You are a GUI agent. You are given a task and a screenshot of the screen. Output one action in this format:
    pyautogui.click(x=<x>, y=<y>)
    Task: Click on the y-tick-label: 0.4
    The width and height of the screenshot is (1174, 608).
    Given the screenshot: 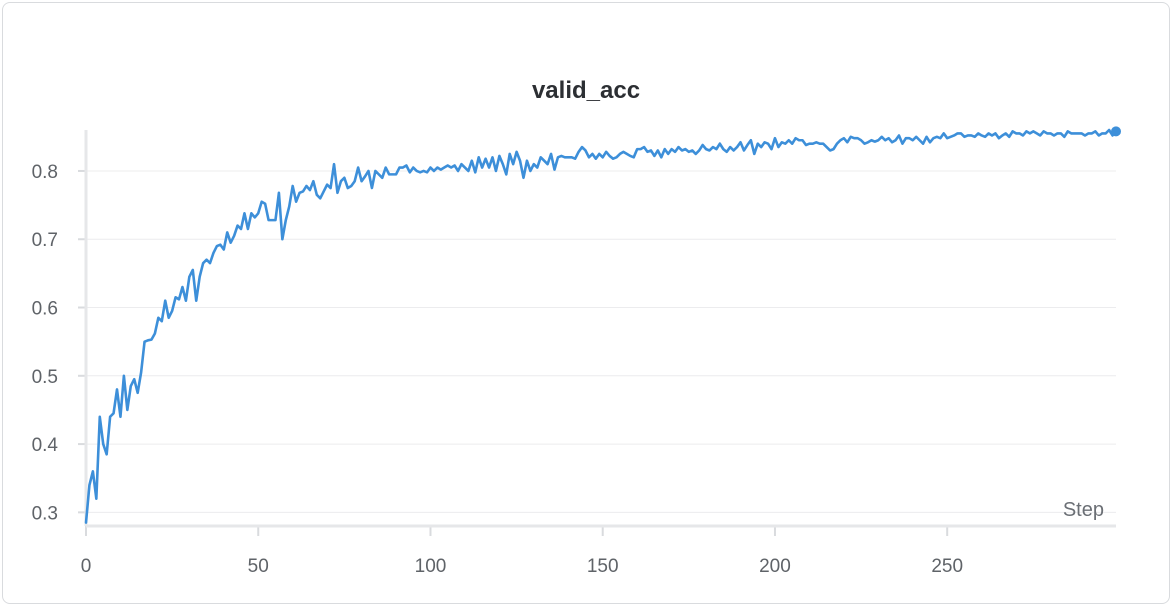 What is the action you would take?
    pyautogui.click(x=45, y=445)
    